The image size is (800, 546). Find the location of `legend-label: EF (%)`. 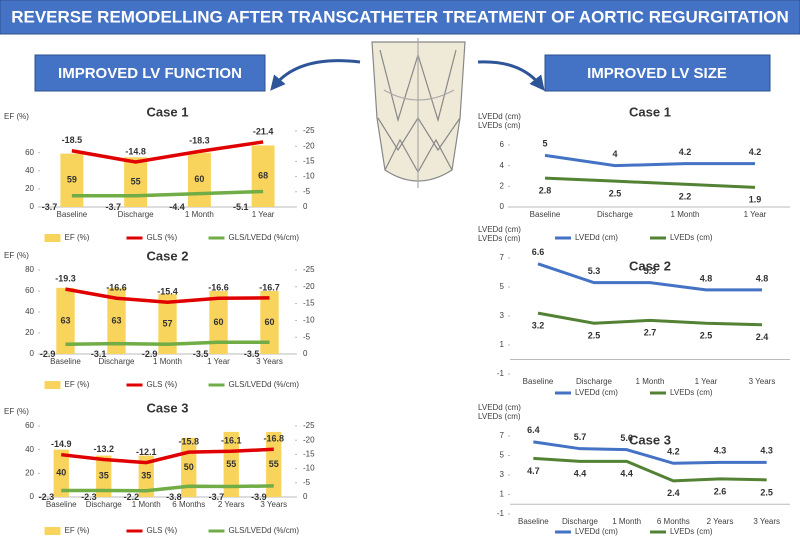

legend-label: EF (%) is located at coordinates (77, 530).